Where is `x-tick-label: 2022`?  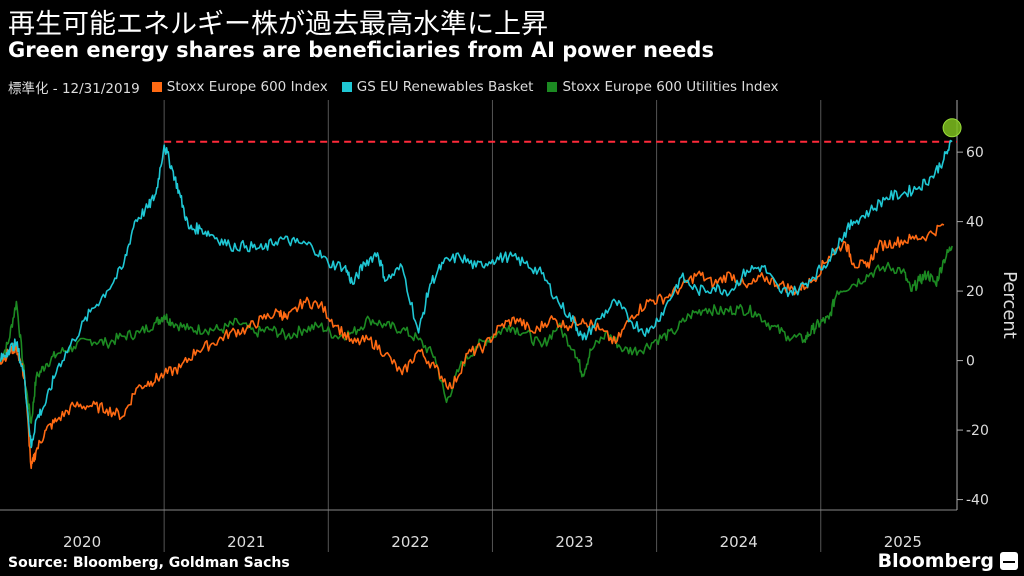
x-tick-label: 2022 is located at coordinates (410, 542).